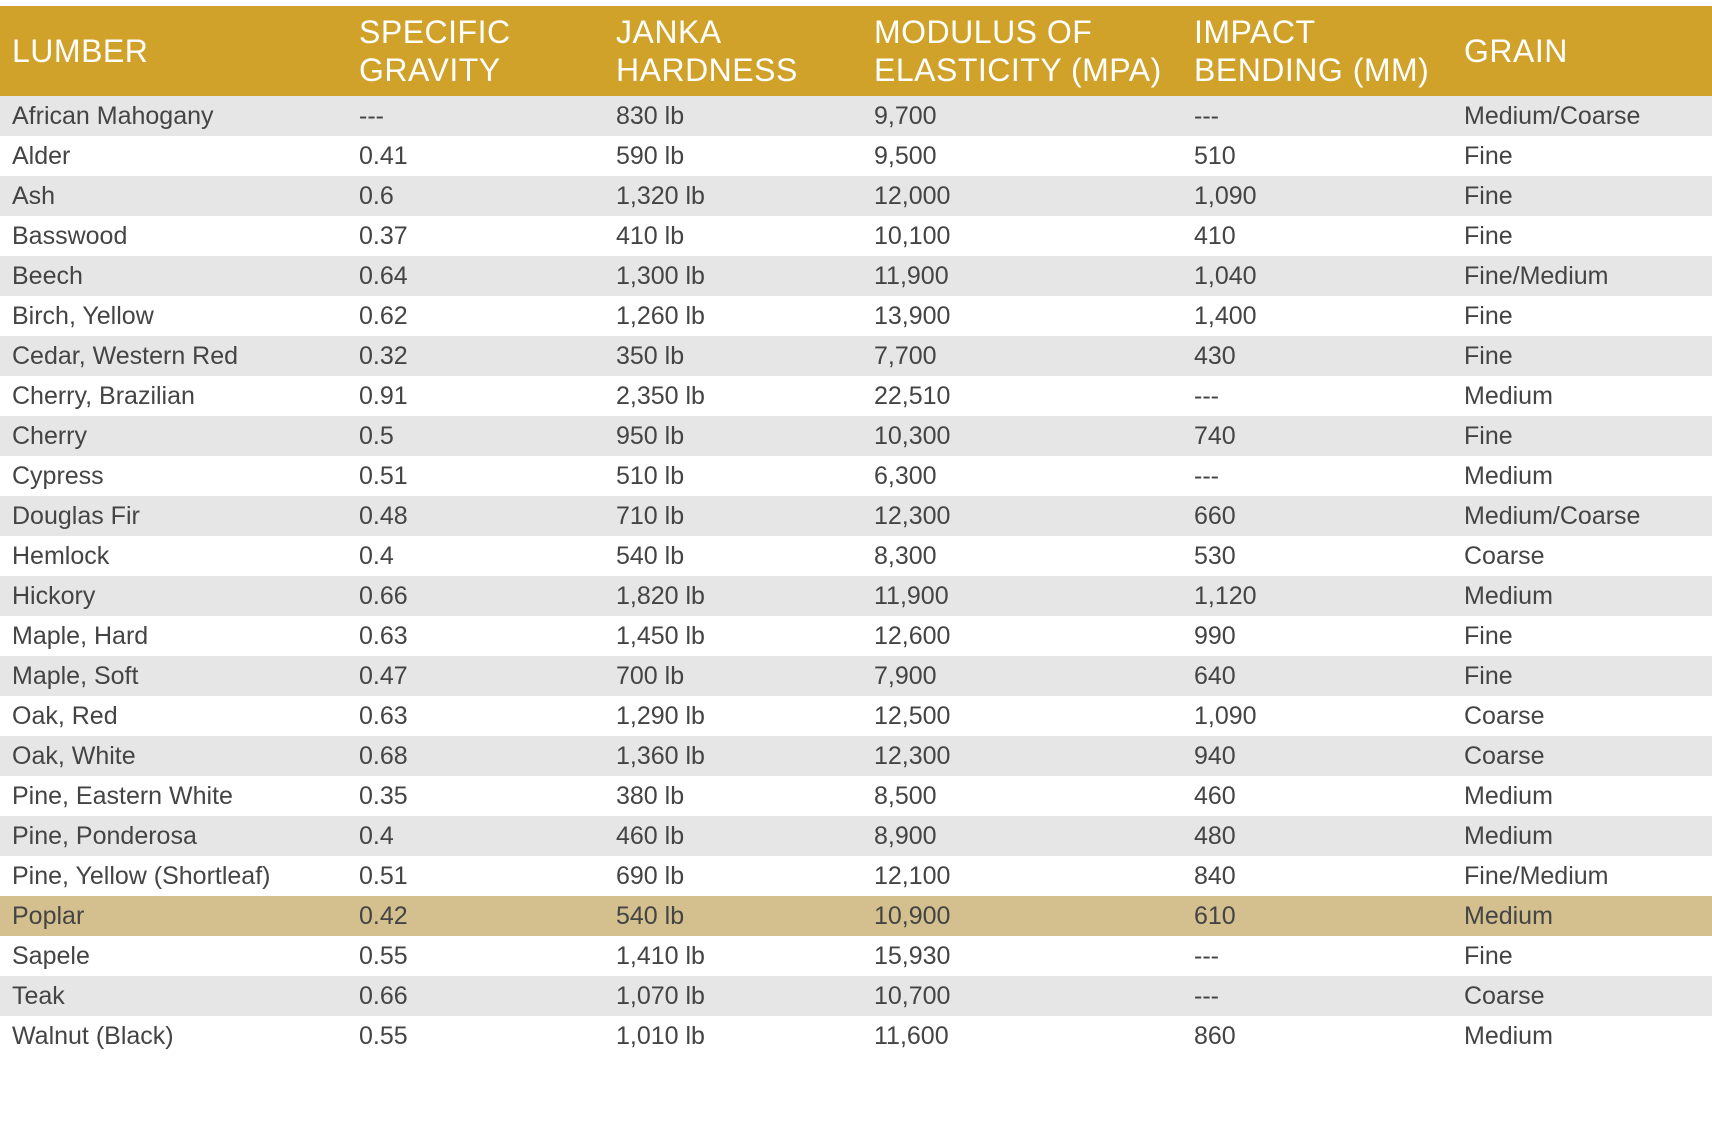 This screenshot has width=1712, height=1144. I want to click on cell-modulus-of-elasticity: 10,300, so click(912, 435).